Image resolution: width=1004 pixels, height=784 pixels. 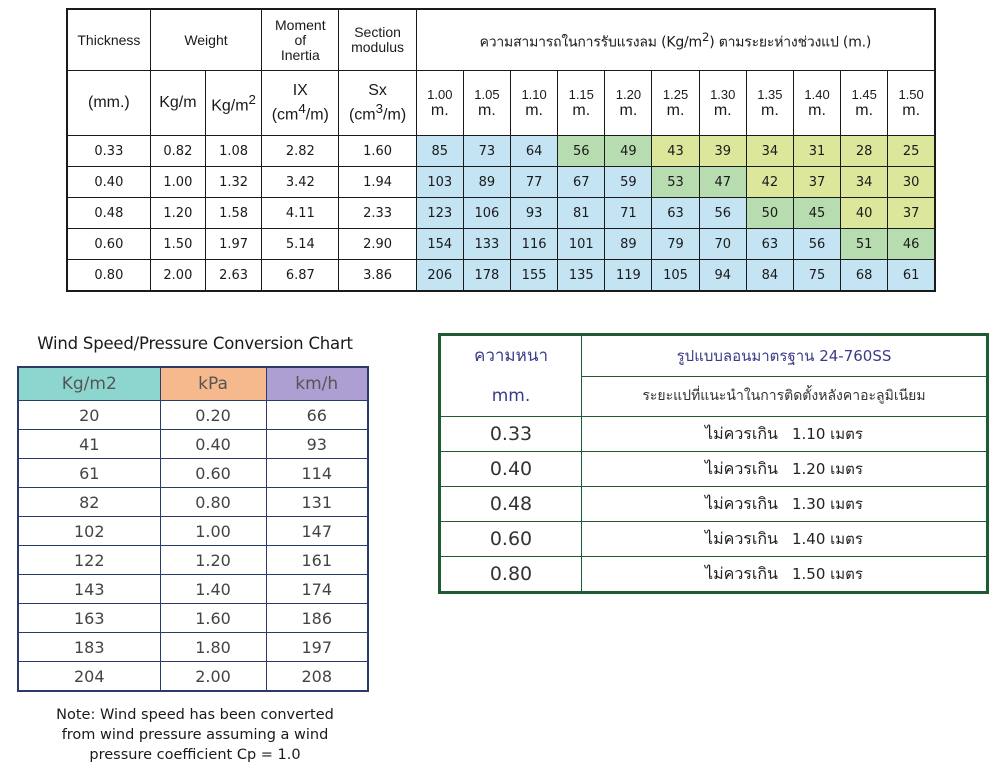 What do you see at coordinates (193, 676) in the screenshot?
I see `table-row: 204 2.00 208` at bounding box center [193, 676].